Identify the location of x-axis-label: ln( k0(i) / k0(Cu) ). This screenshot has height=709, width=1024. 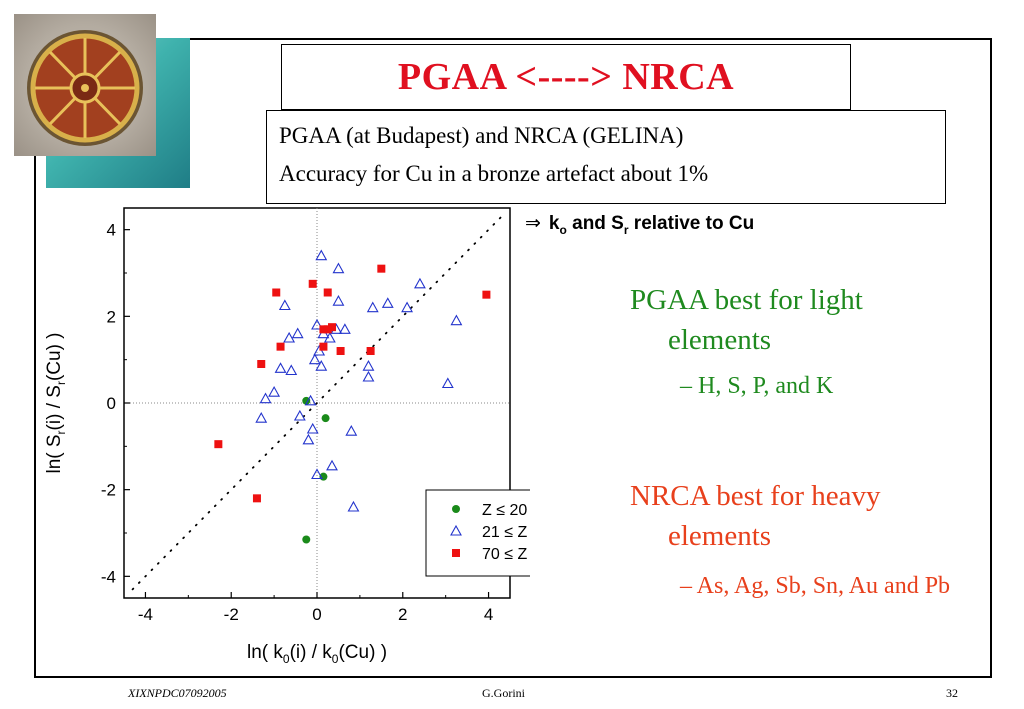
(317, 654).